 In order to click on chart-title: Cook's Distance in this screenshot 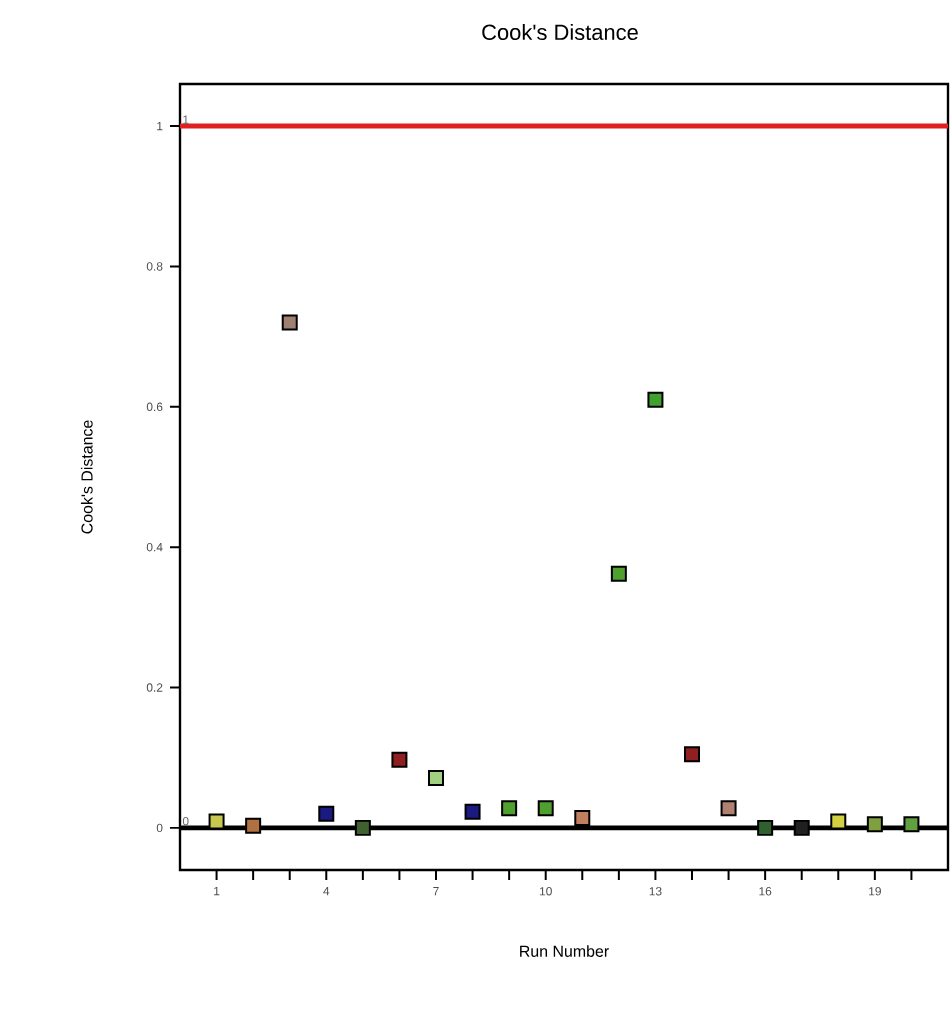, I will do `click(560, 32)`.